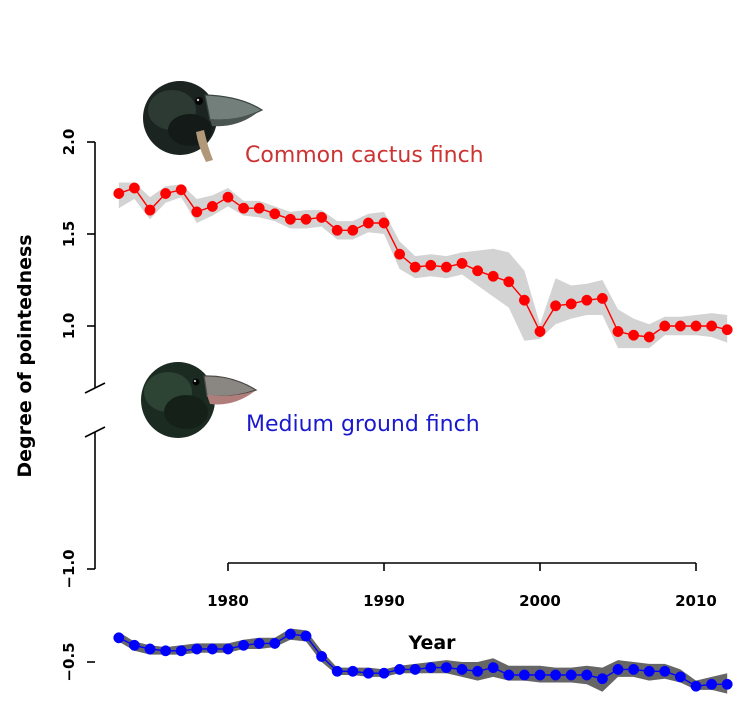 The height and width of the screenshot is (705, 746). I want to click on cactus-finch-label: Common cactus finch, so click(364, 155).